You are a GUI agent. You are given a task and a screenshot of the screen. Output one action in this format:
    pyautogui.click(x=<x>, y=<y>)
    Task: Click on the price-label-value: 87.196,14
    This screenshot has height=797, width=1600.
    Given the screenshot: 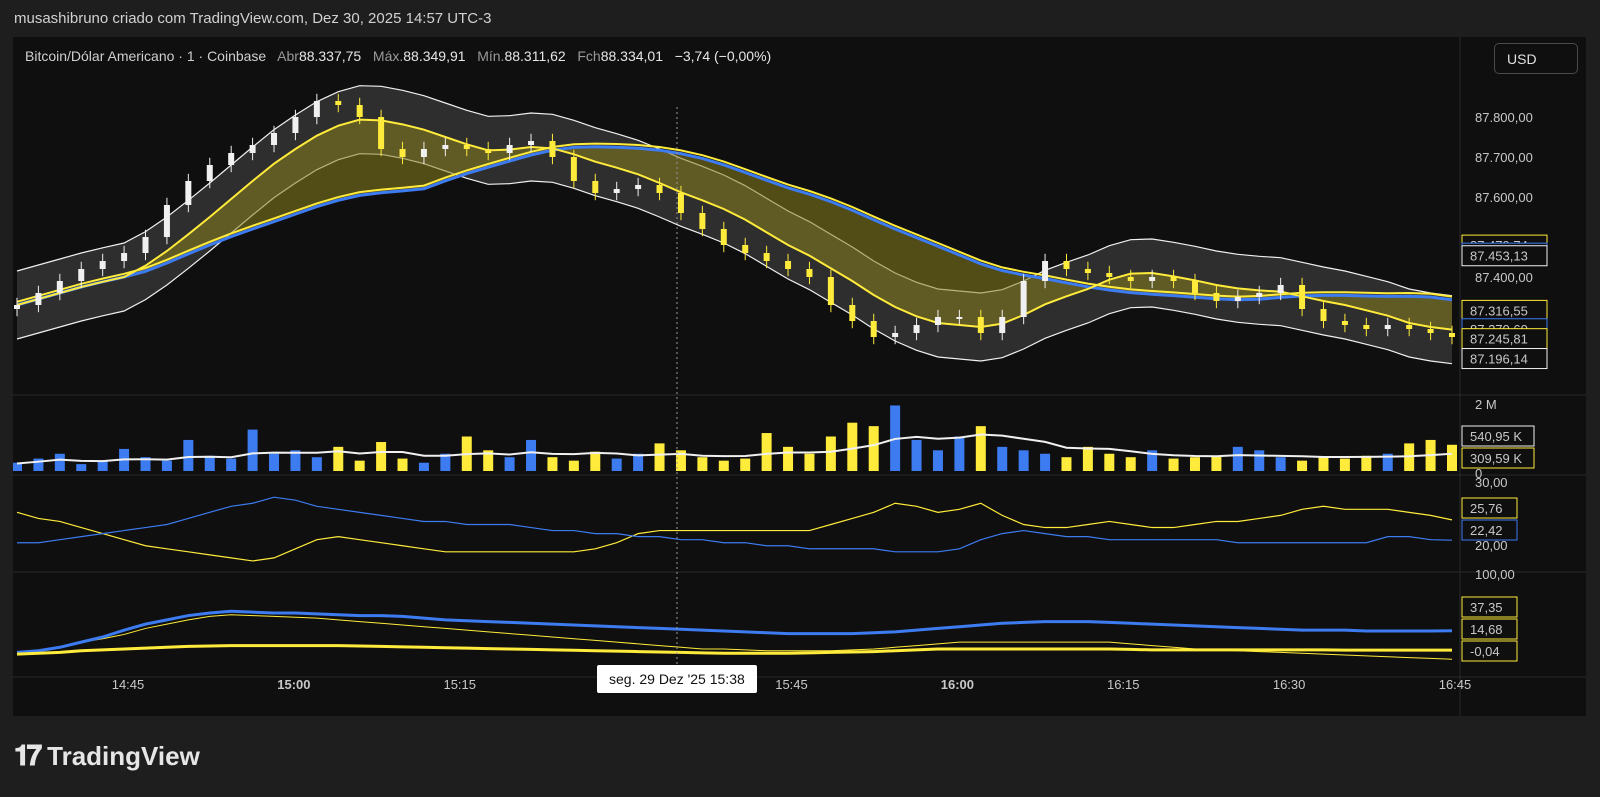 What is the action you would take?
    pyautogui.click(x=1499, y=359)
    